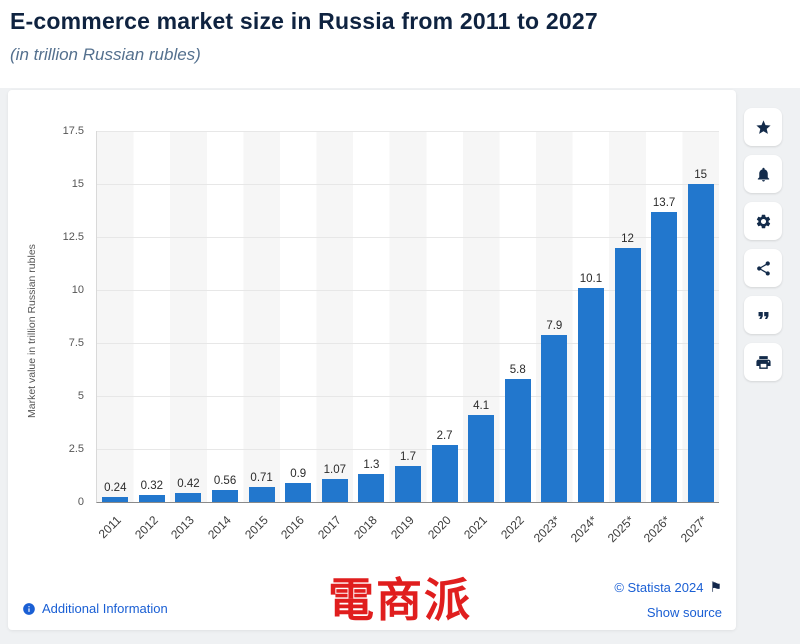 The width and height of the screenshot is (800, 644). I want to click on bar-2021, so click(481, 458).